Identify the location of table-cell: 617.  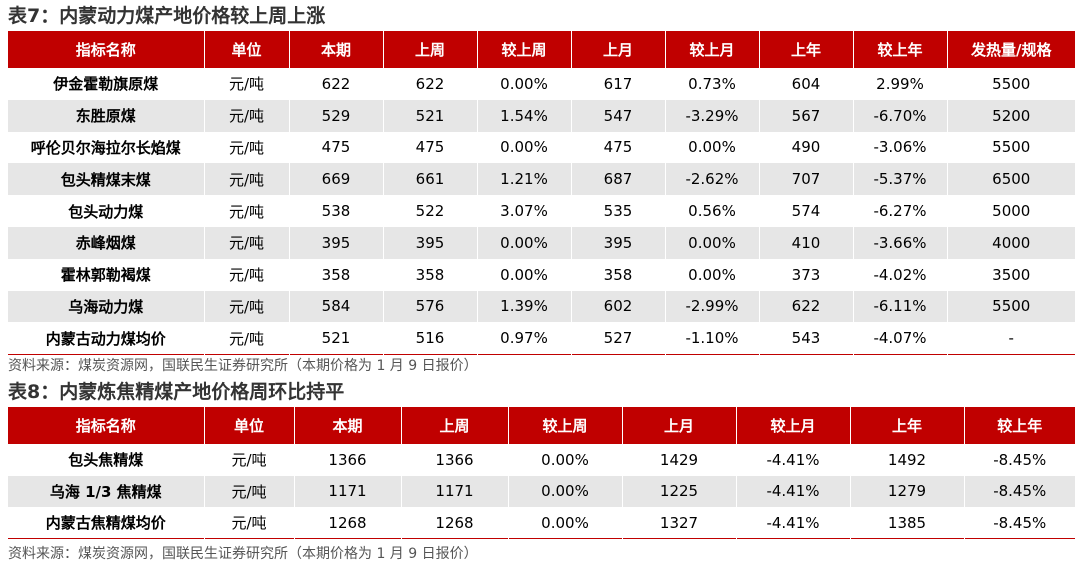
(617, 84).